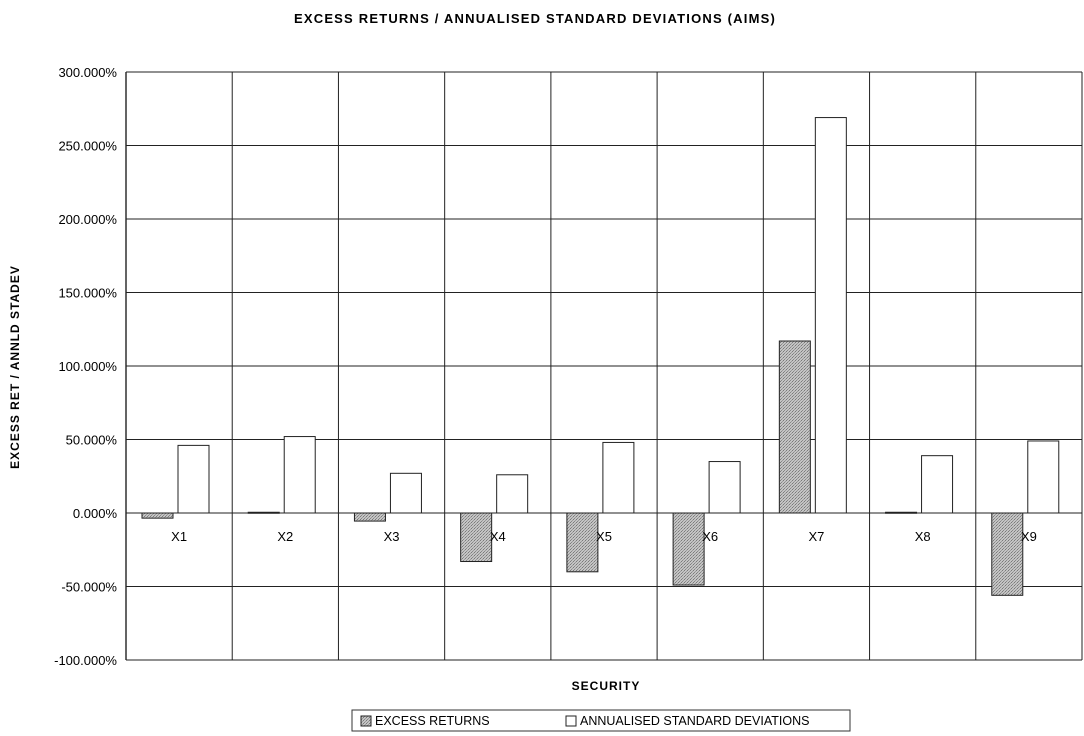  What do you see at coordinates (366, 721) in the screenshot?
I see `legend-swatch-excess-returns` at bounding box center [366, 721].